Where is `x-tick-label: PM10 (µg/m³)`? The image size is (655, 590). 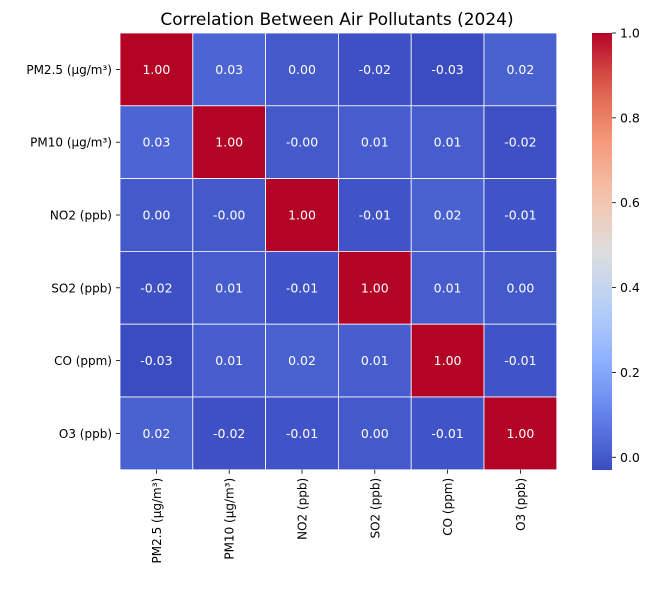 x-tick-label: PM10 (µg/m³) is located at coordinates (230, 519).